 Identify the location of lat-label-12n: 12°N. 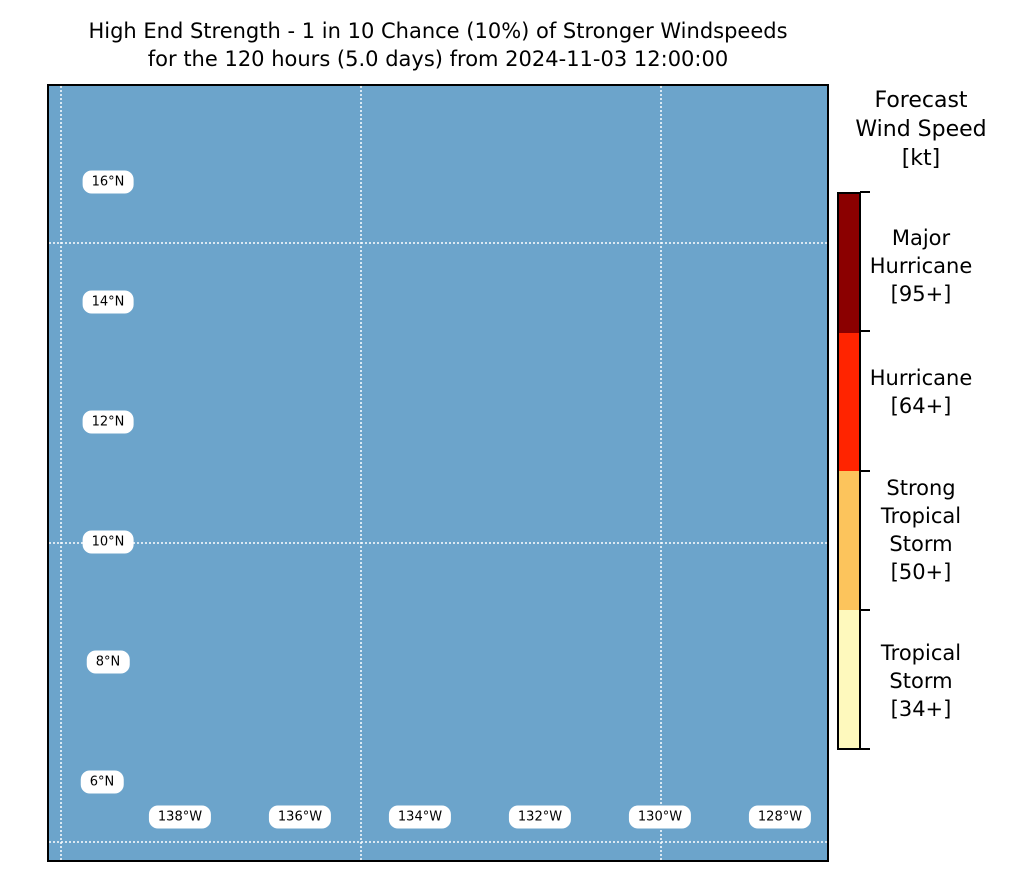
(108, 422).